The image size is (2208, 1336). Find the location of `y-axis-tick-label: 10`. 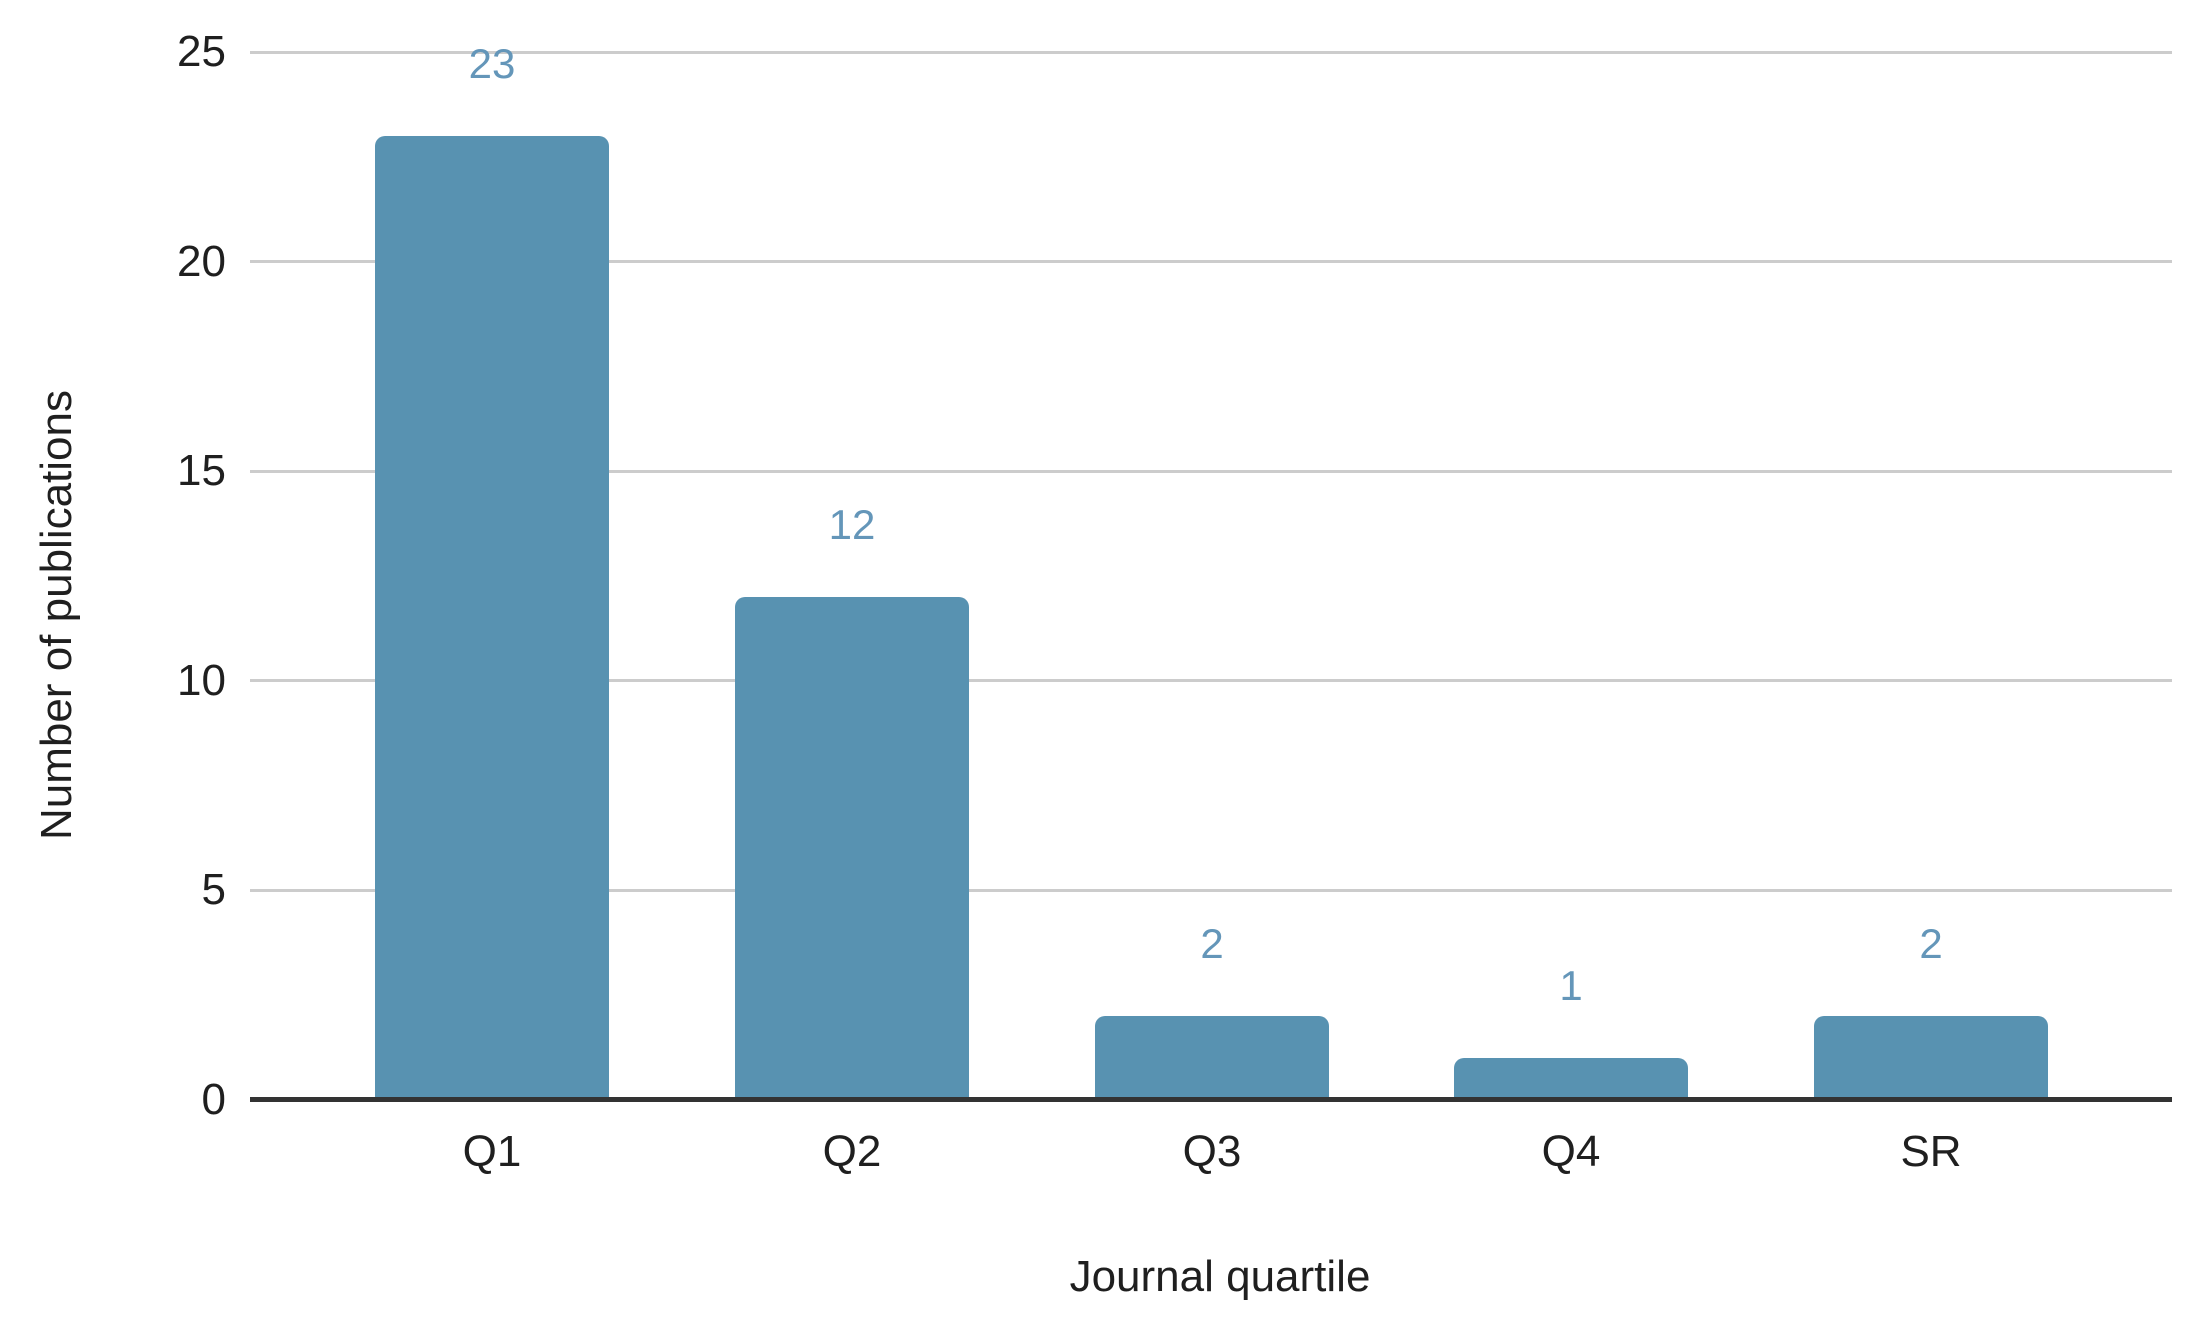

y-axis-tick-label: 10 is located at coordinates (201, 680).